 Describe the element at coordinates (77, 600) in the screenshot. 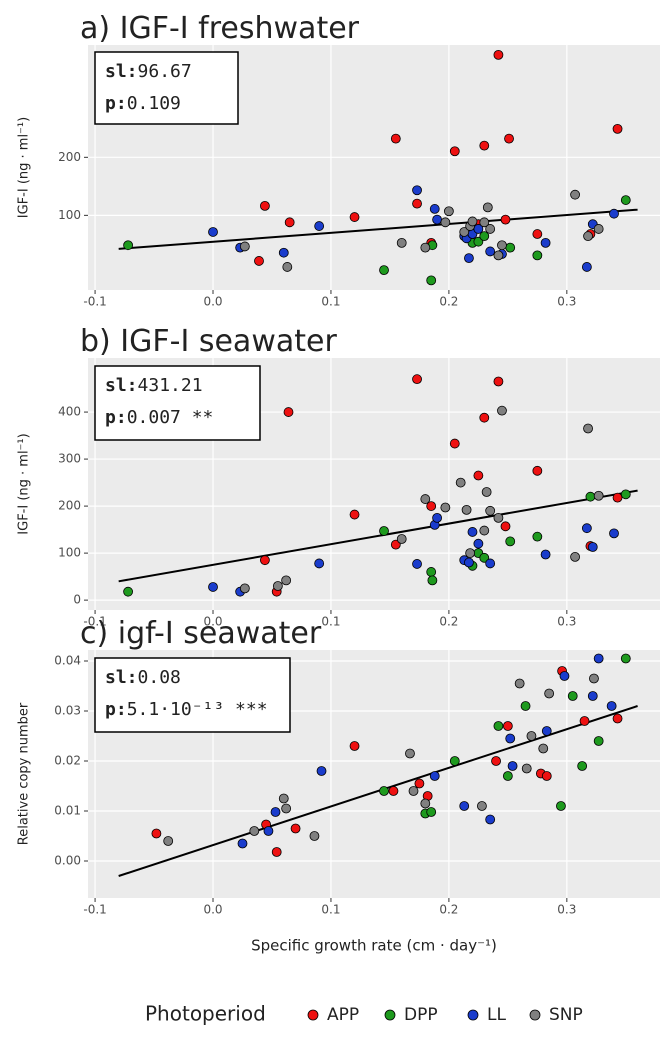

I see `y-tick-label: 0` at that location.